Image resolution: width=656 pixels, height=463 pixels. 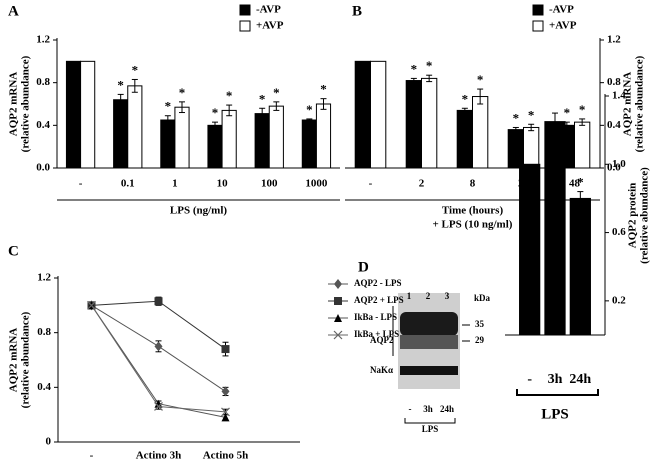 What do you see at coordinates (226, 456) in the screenshot?
I see `x-tick-label: Actino 5h` at bounding box center [226, 456].